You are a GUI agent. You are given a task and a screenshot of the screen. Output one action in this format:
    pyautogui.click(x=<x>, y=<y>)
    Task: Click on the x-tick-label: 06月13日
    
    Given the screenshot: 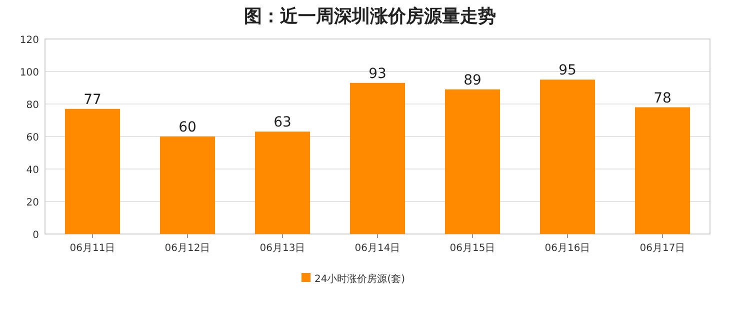 What is the action you would take?
    pyautogui.click(x=283, y=248)
    